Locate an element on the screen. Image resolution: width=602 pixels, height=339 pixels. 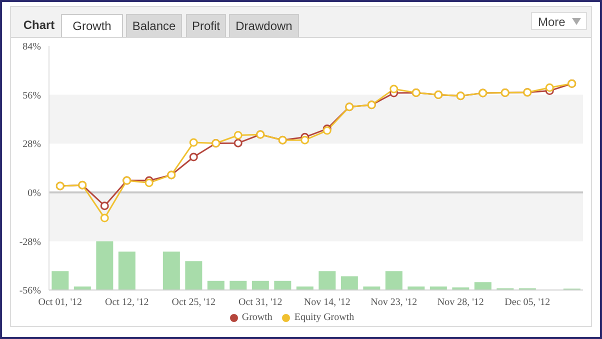
text: Balance is located at coordinates (154, 25).